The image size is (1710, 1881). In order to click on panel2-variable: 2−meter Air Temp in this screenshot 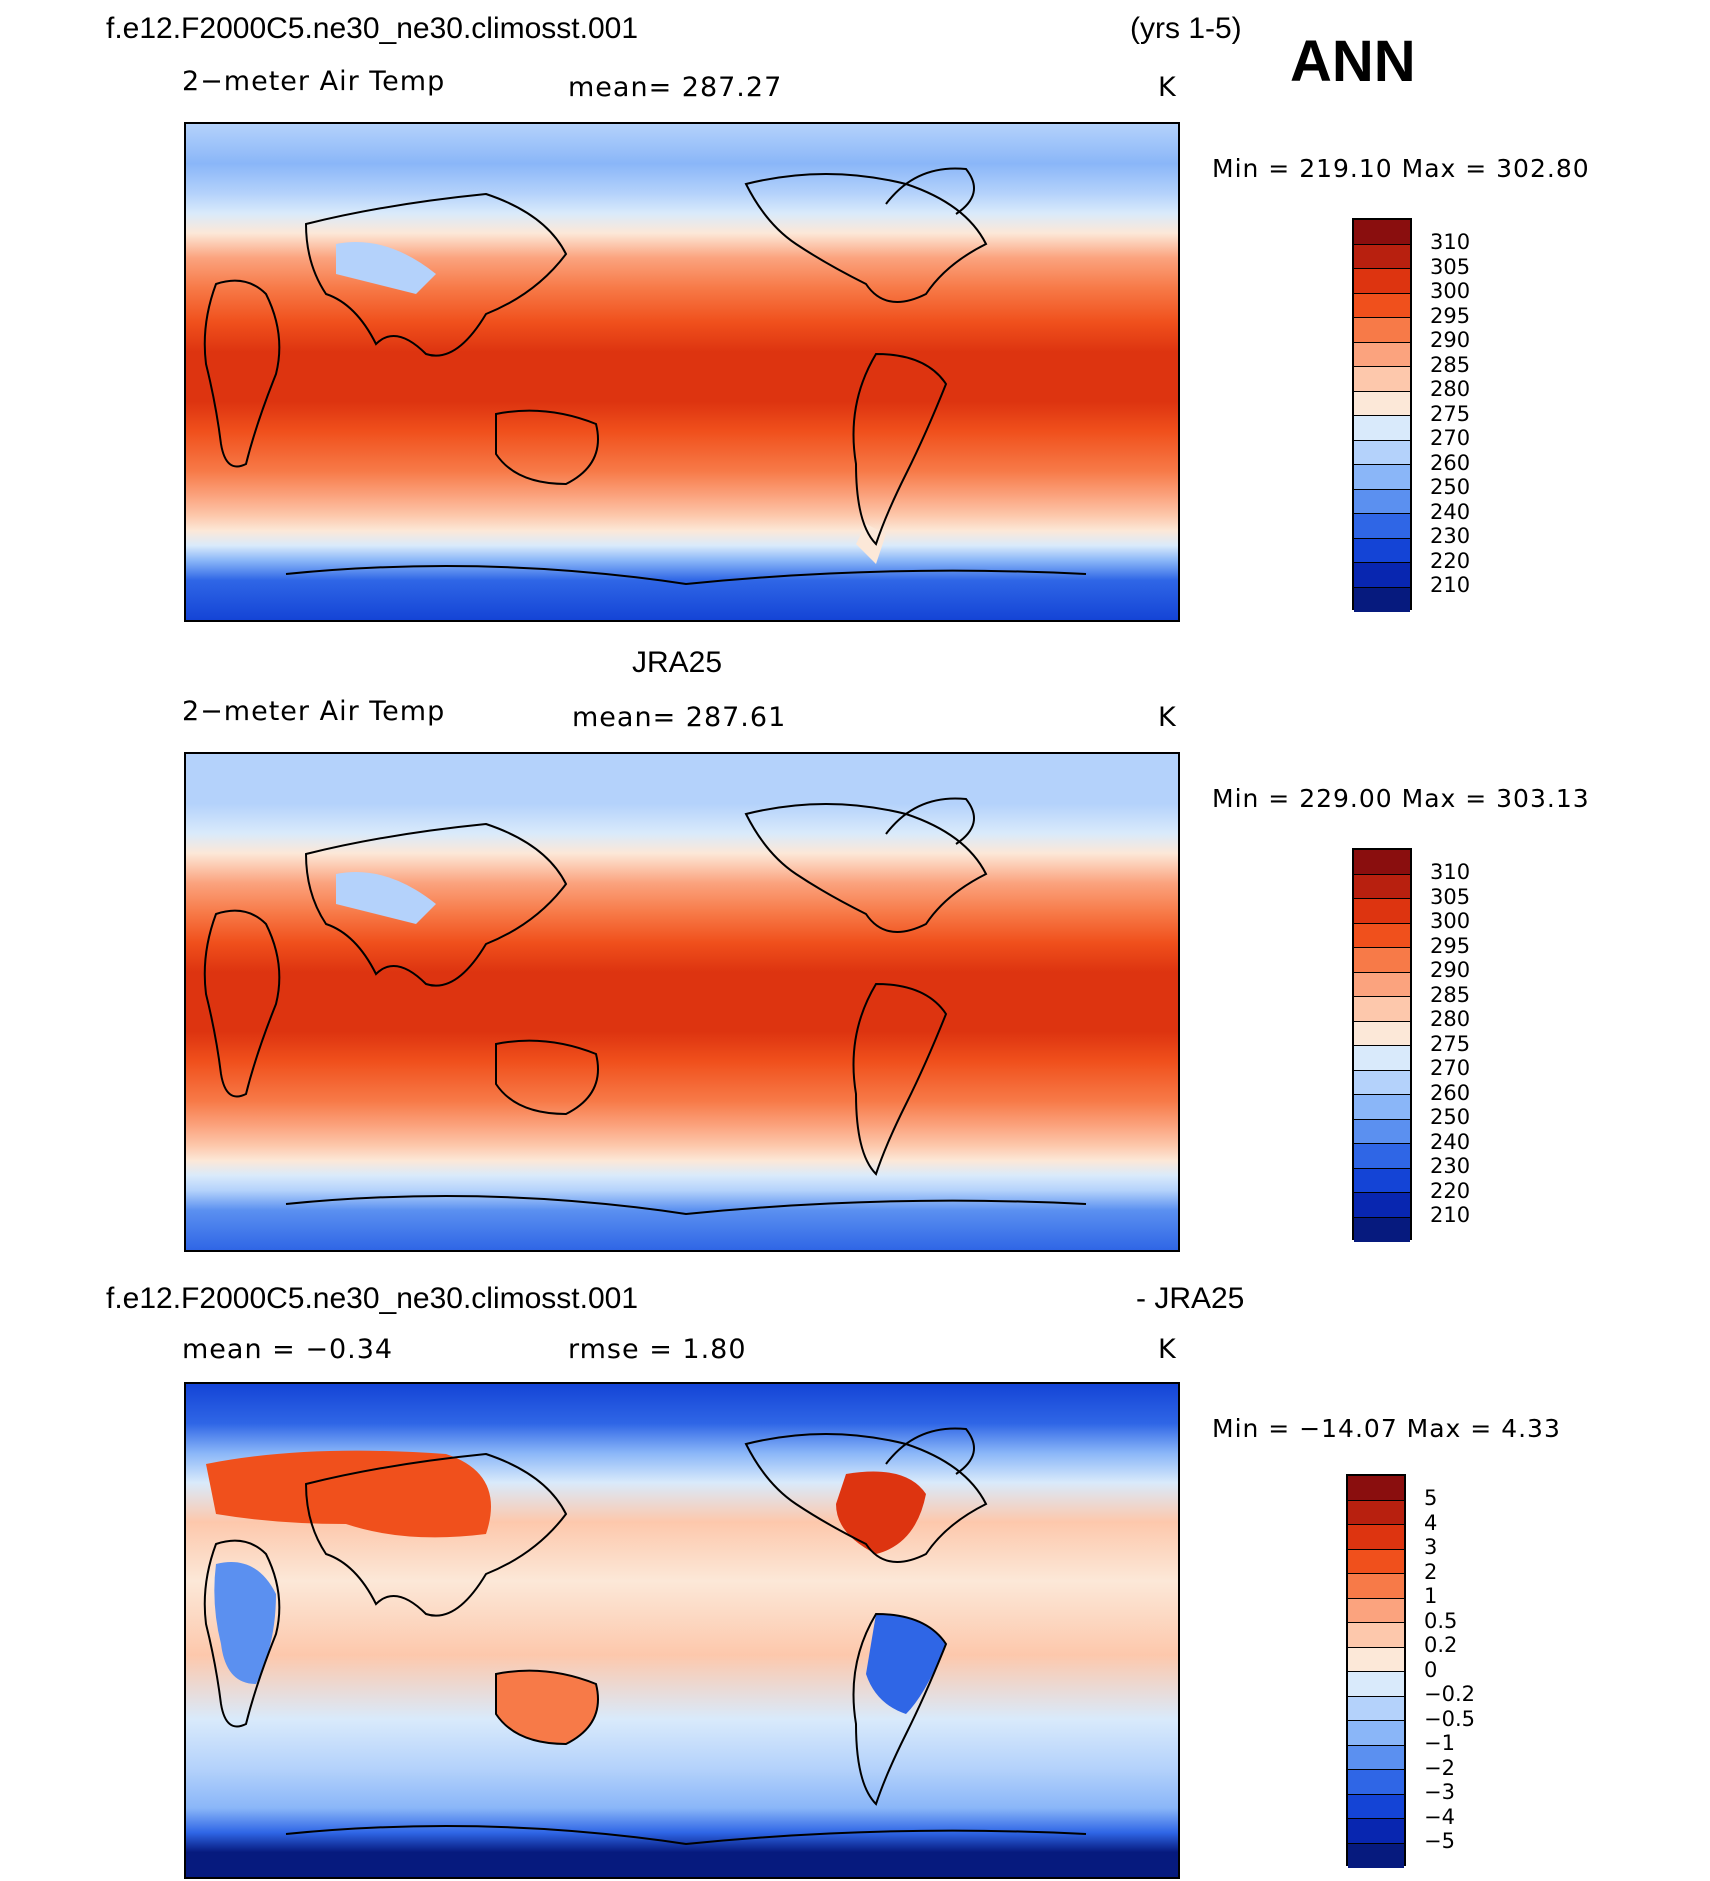, I will do `click(314, 711)`.